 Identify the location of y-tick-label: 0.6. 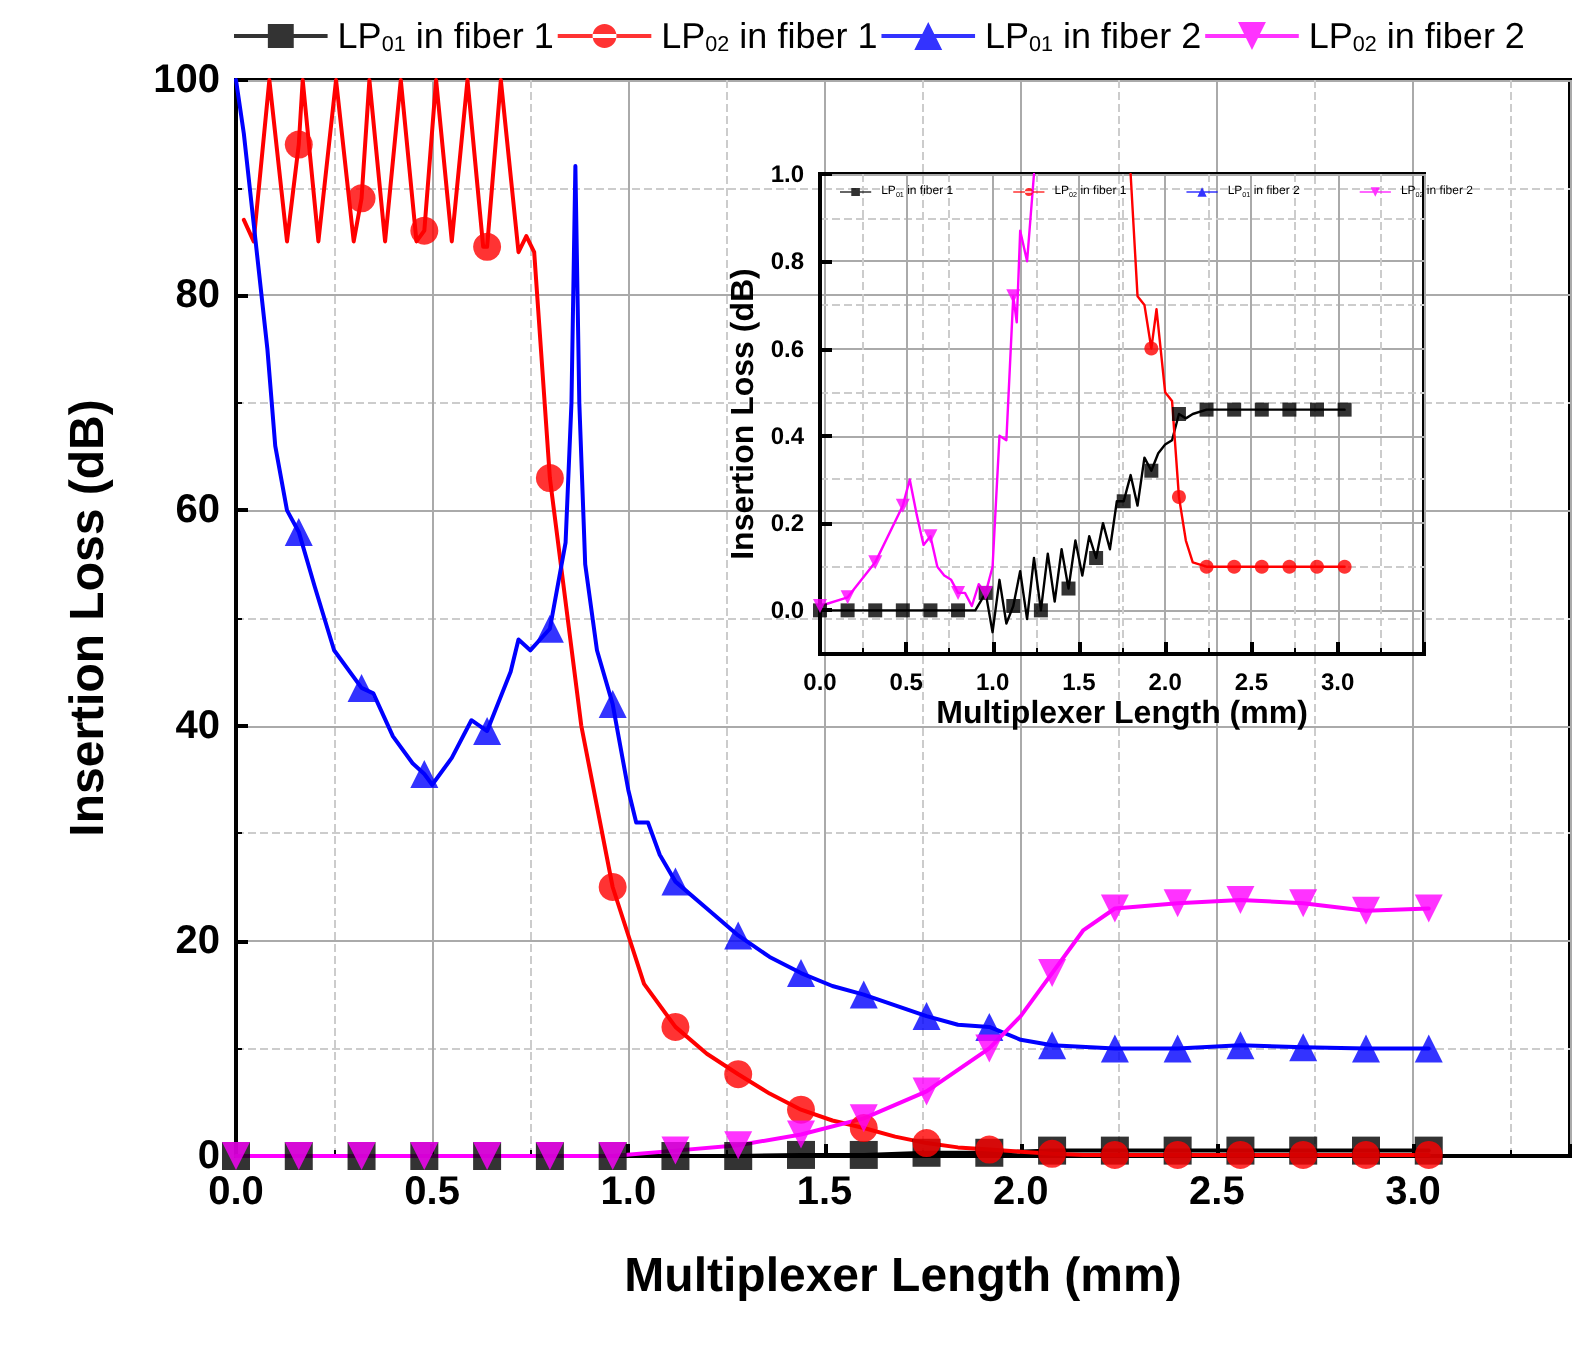
(787, 348).